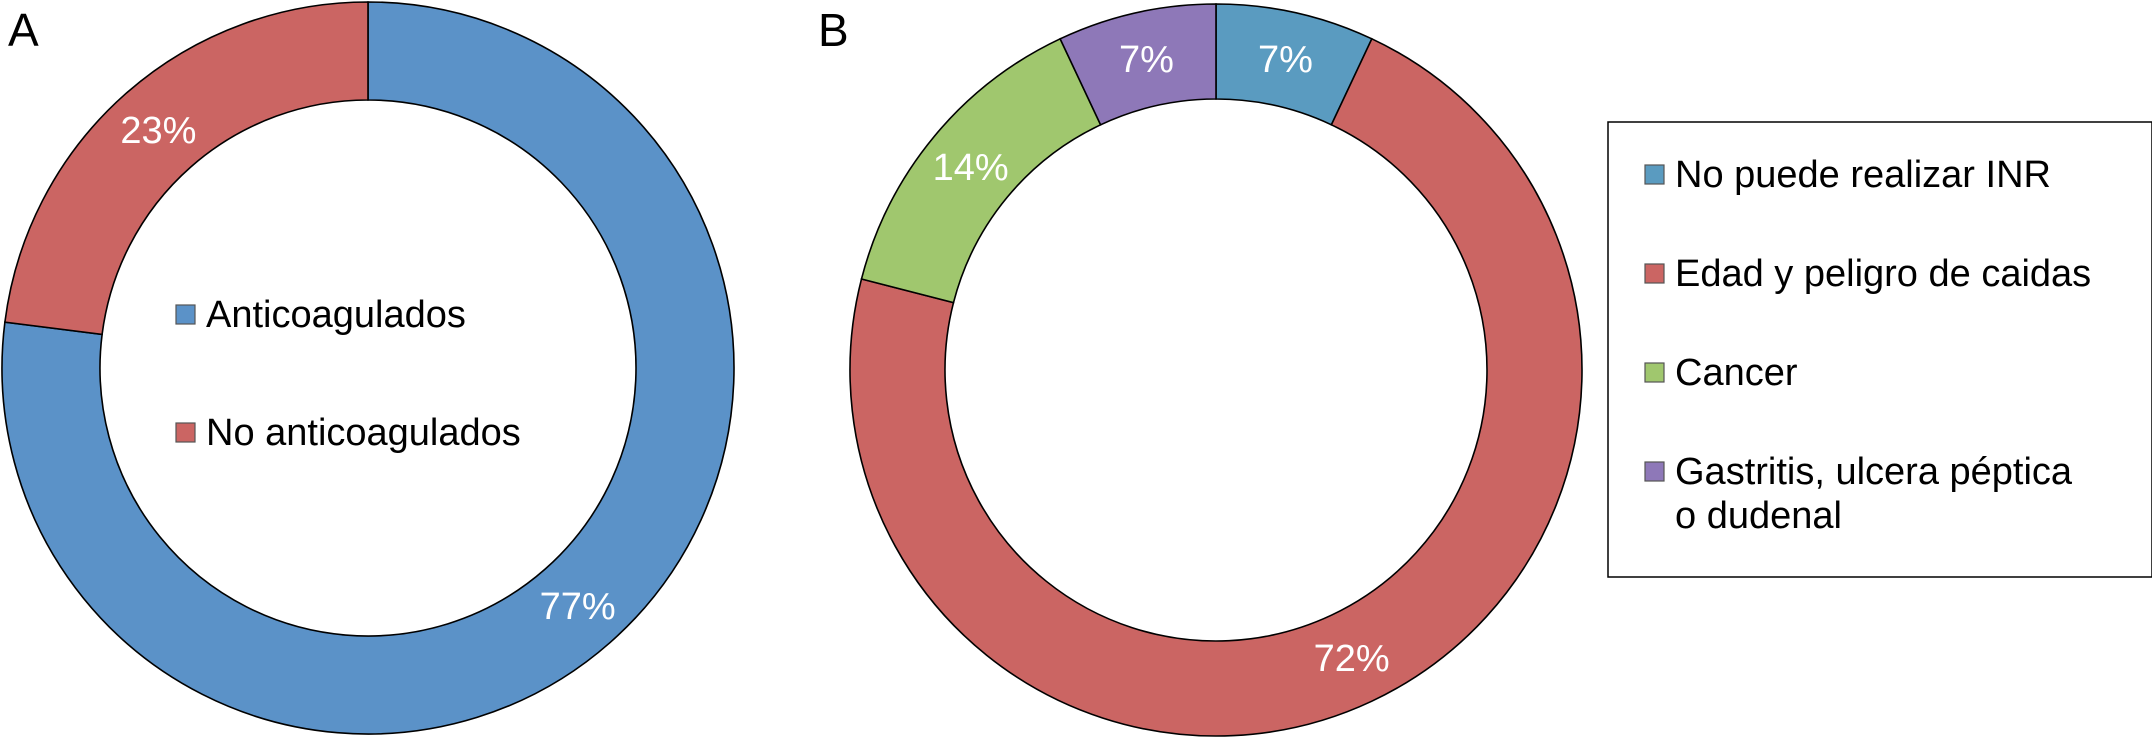 This screenshot has width=2152, height=737. I want to click on legend-swatch-cancer, so click(1654, 372).